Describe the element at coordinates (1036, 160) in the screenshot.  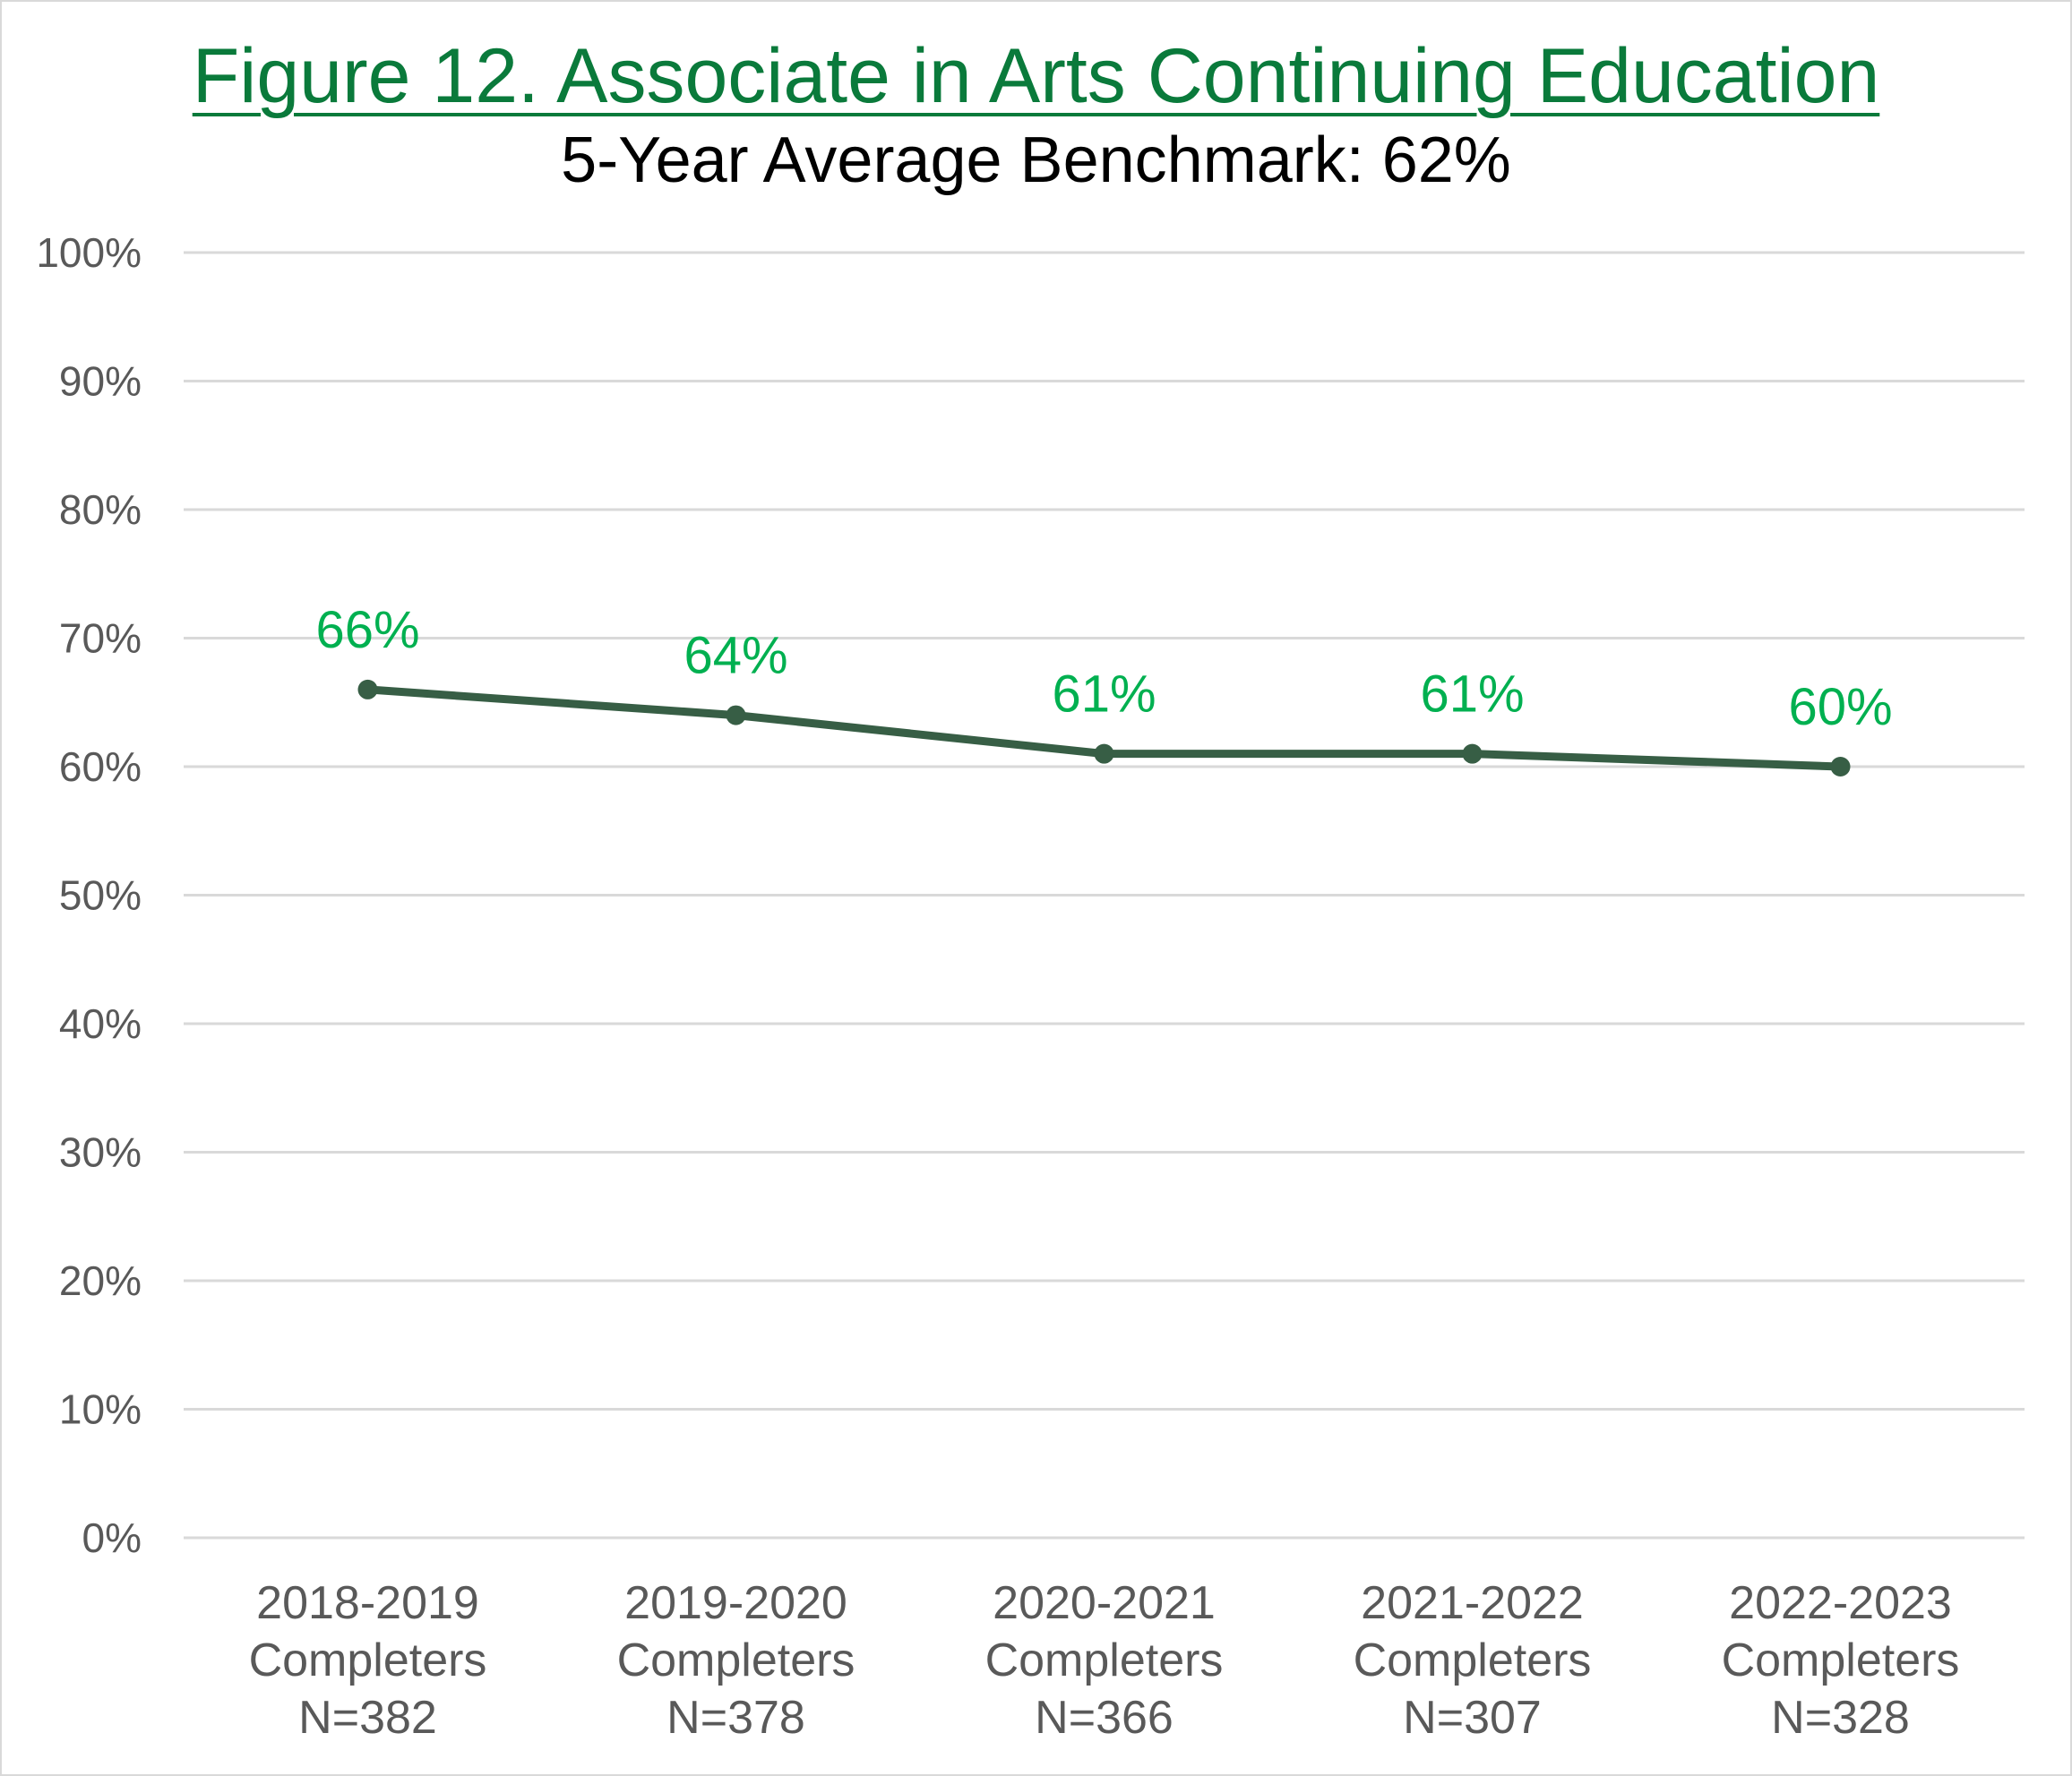
I see `chart-subtitle: 5-Year Average Benchmark: 62%` at that location.